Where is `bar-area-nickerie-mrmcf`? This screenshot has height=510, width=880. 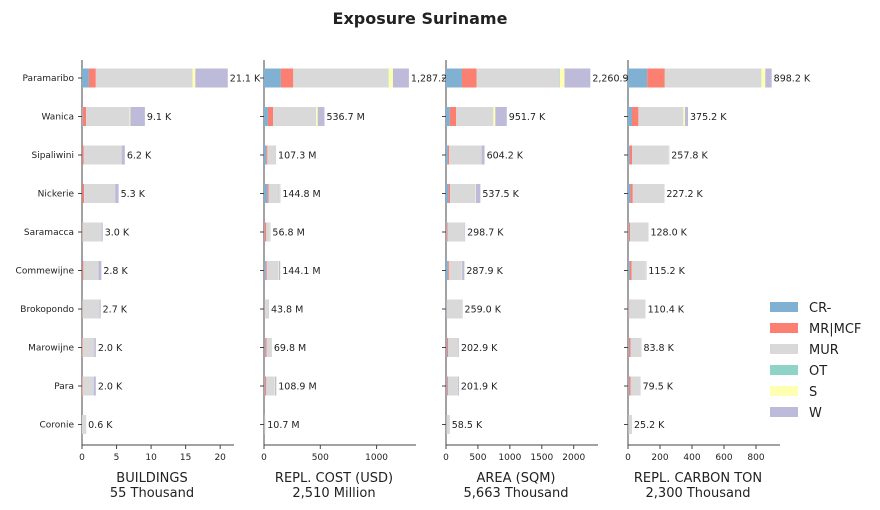
bar-area-nickerie-mrmcf is located at coordinates (449, 193).